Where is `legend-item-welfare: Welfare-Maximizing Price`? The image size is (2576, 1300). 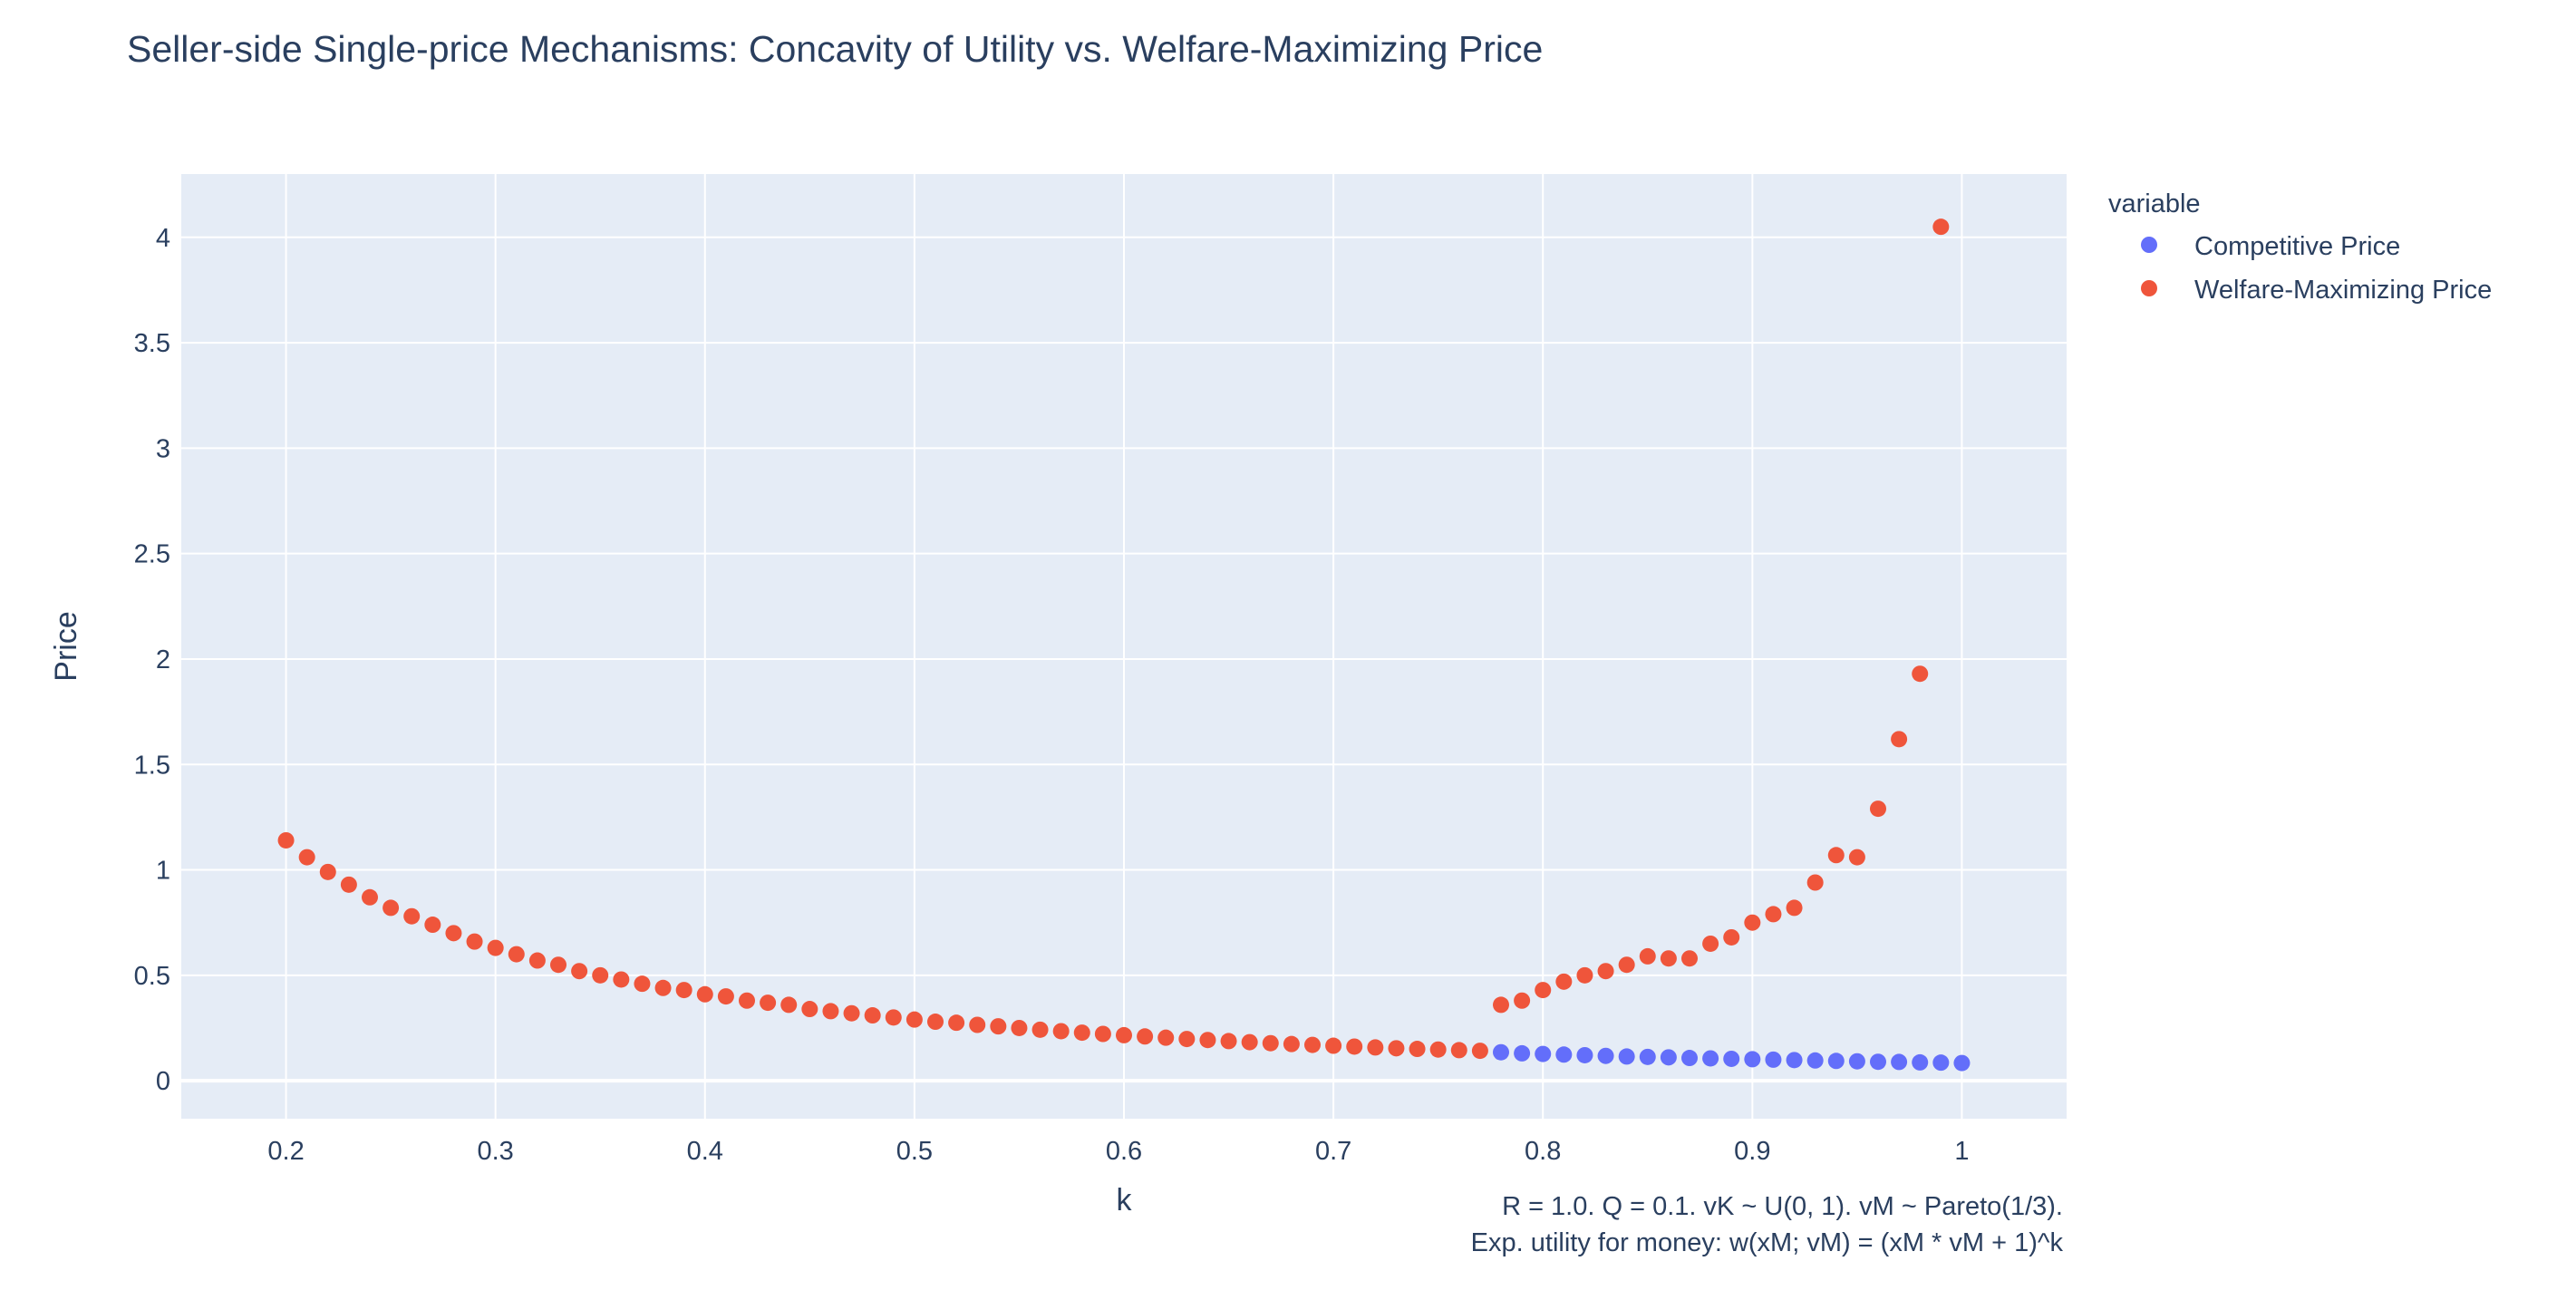
legend-item-welfare: Welfare-Maximizing Price is located at coordinates (2316, 290).